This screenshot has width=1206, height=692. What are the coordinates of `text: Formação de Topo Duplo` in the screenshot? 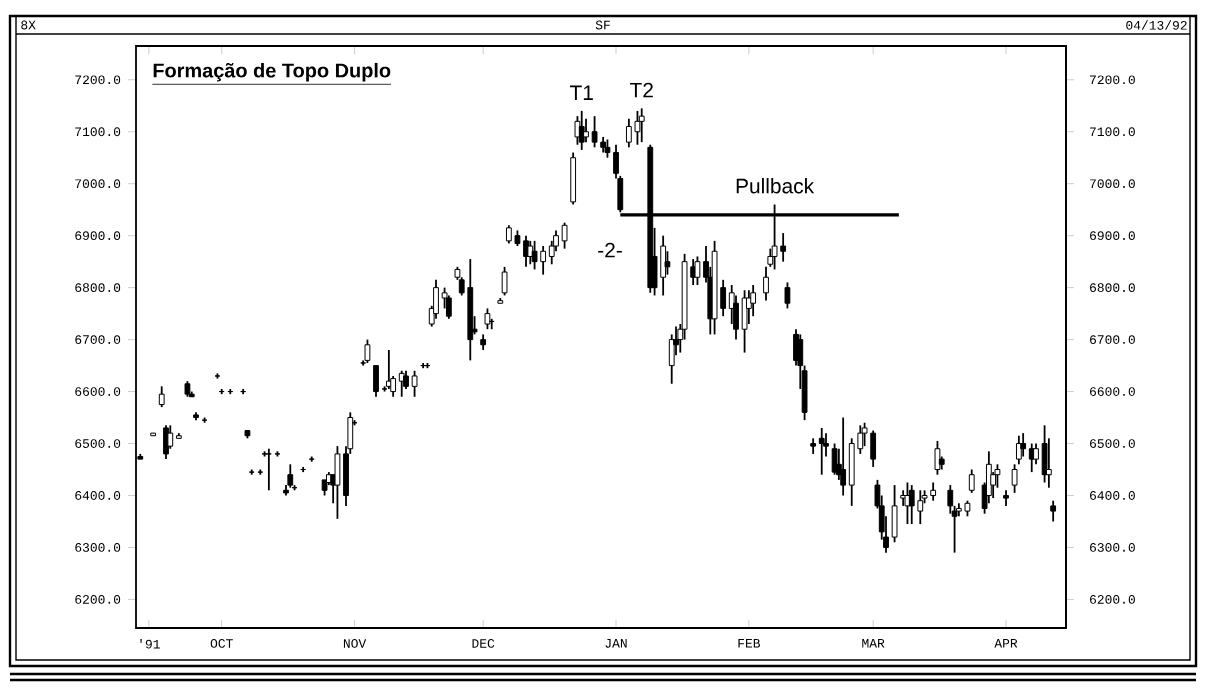 It's located at (272, 72).